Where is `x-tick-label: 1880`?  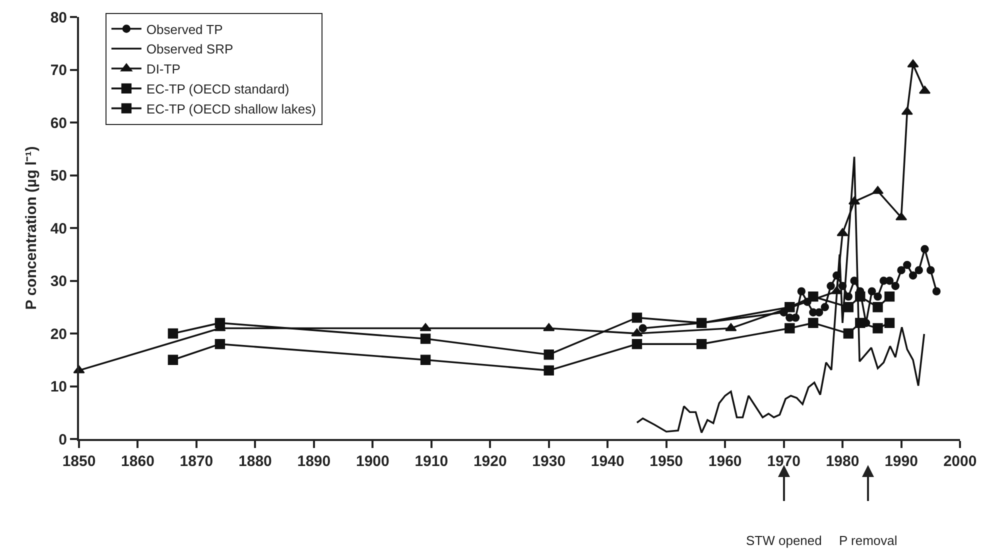 x-tick-label: 1880 is located at coordinates (255, 461).